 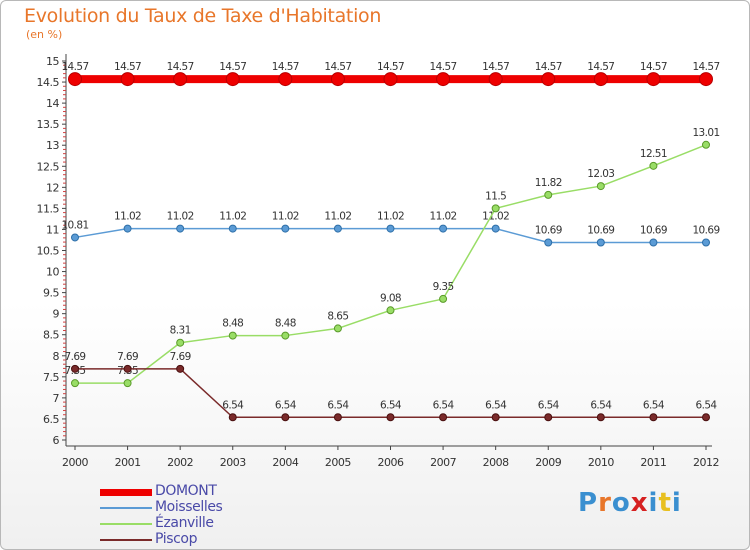 I want to click on data-label-zanville: 12.03, so click(x=600, y=174).